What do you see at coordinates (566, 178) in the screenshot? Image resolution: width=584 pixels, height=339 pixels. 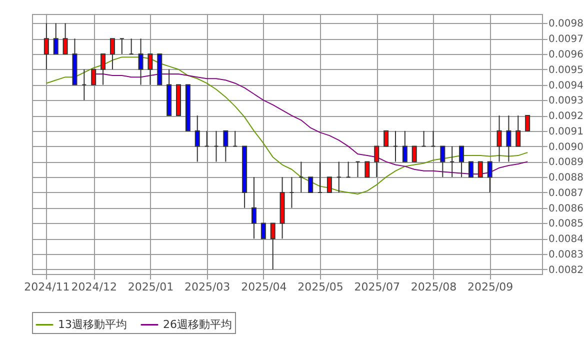 I see `y-tick-label: 0.0088` at bounding box center [566, 178].